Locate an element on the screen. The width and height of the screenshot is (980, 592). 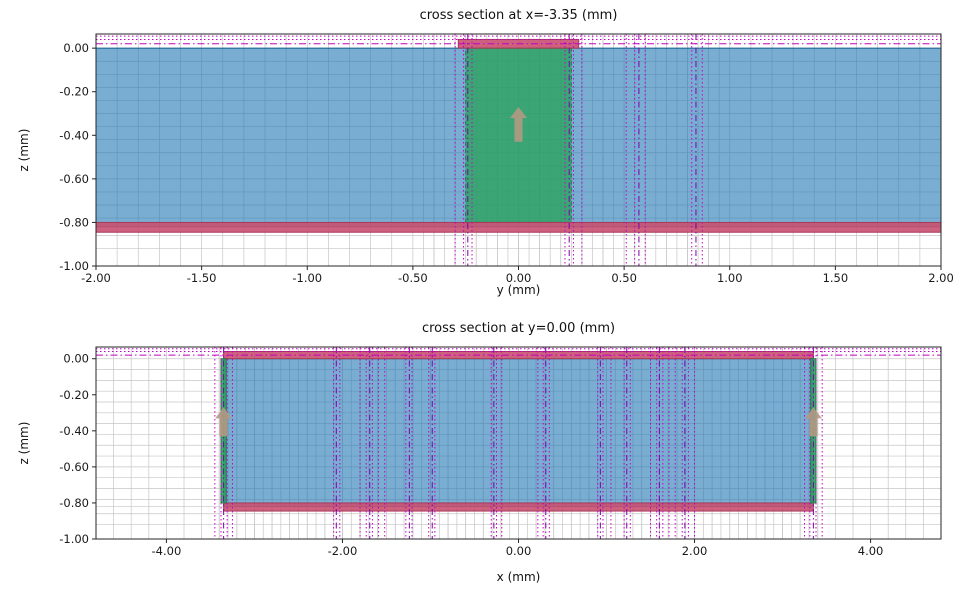
chart1-title: cross section at x=-3.35 (mm) is located at coordinates (518, 15).